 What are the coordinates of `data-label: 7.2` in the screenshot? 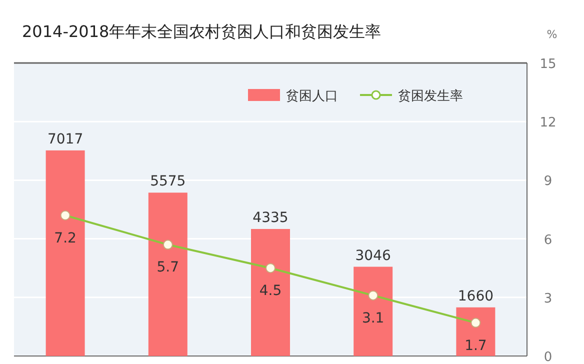 It's located at (65, 238).